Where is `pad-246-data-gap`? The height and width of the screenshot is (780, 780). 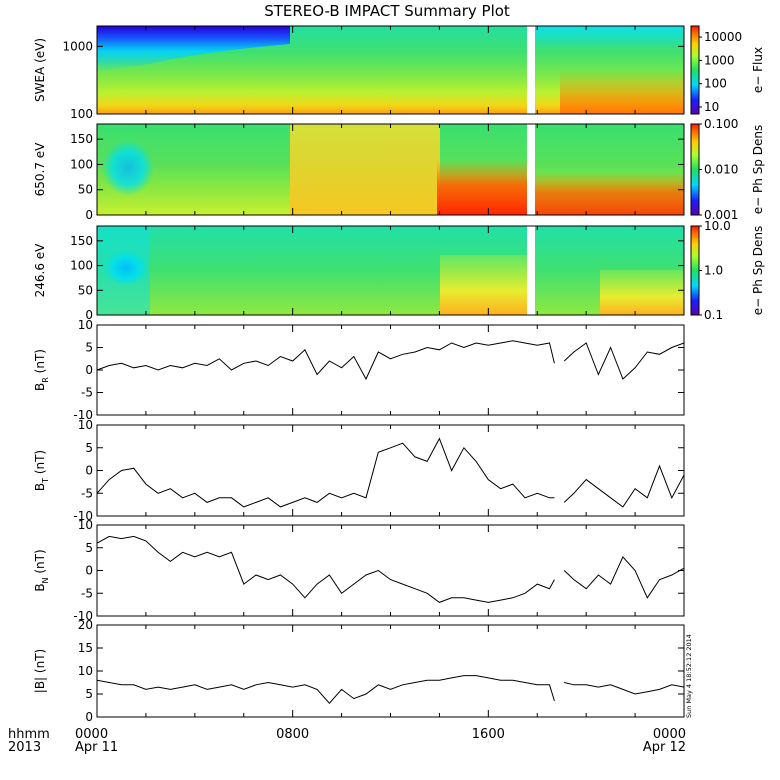
pad-246-data-gap is located at coordinates (531, 270).